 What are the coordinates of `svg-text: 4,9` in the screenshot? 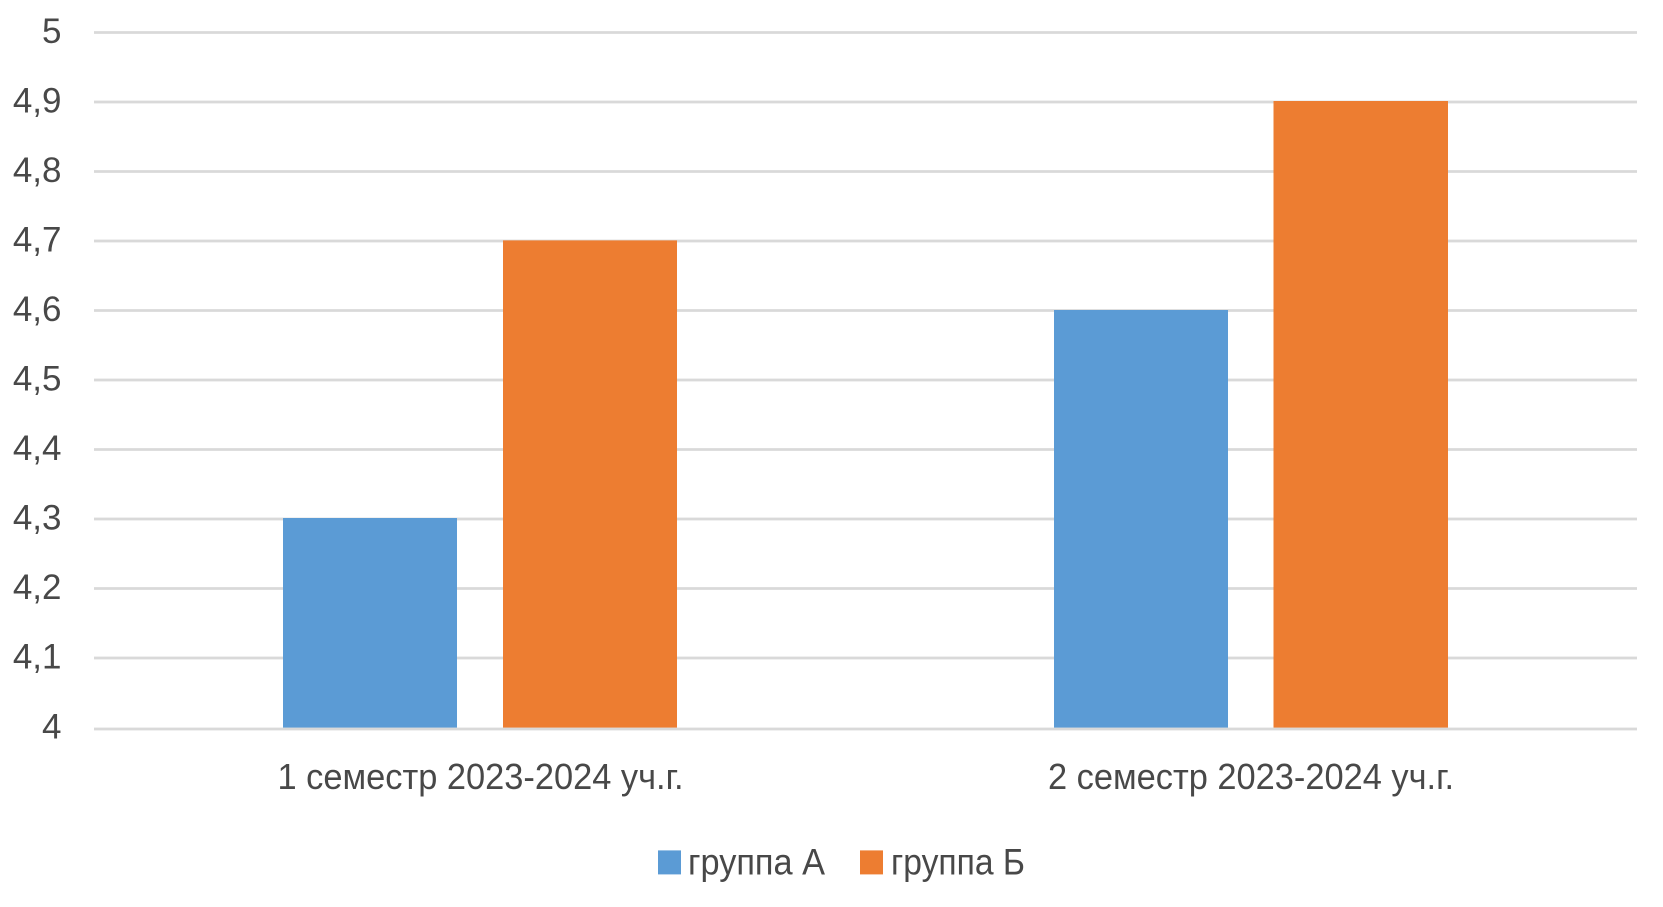 It's located at (37, 101).